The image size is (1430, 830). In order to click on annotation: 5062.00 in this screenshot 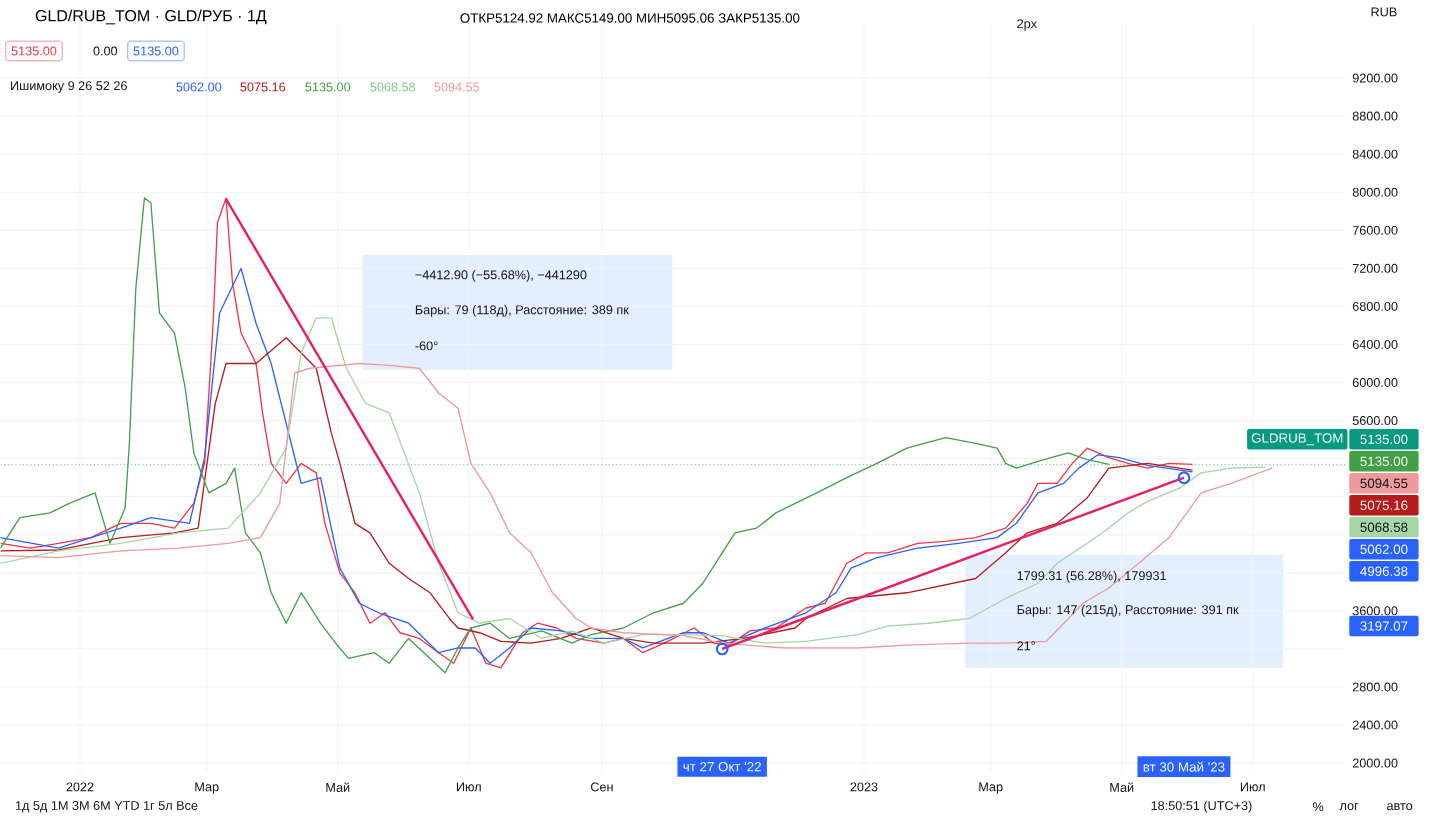, I will do `click(199, 87)`.